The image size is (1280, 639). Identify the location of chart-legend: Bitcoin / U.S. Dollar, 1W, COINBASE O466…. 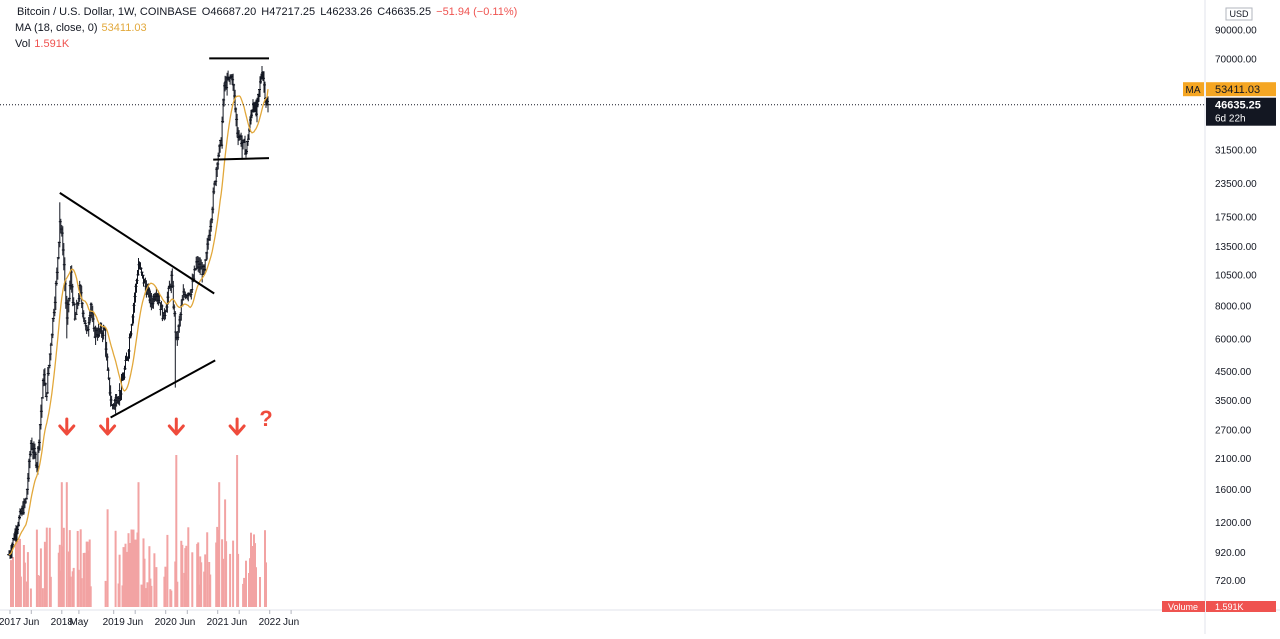
(266, 28).